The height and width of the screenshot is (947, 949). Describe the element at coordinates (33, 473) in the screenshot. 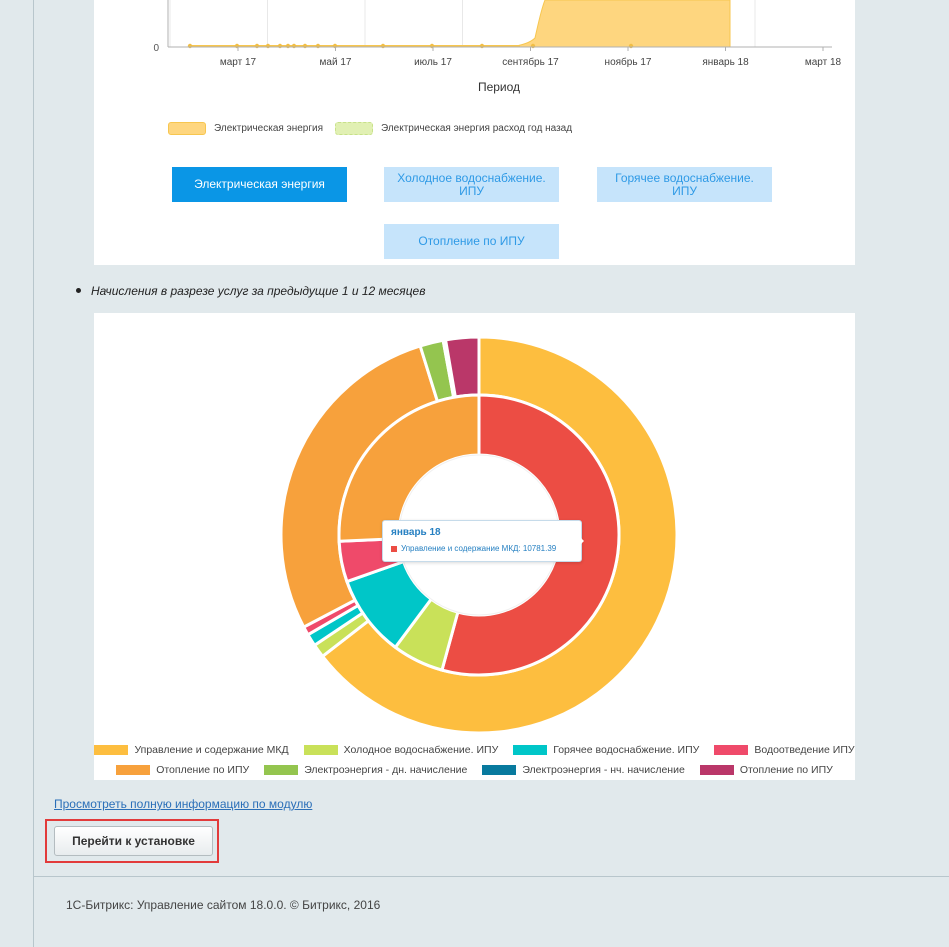

I see `left-border` at that location.